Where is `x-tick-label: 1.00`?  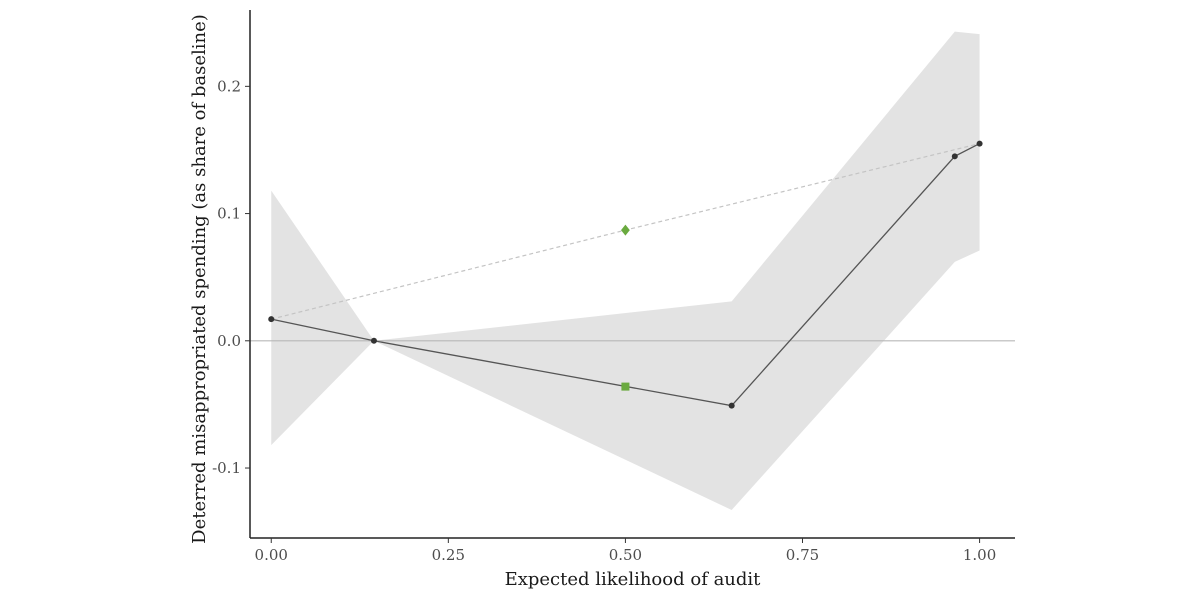
x-tick-label: 1.00 is located at coordinates (979, 555).